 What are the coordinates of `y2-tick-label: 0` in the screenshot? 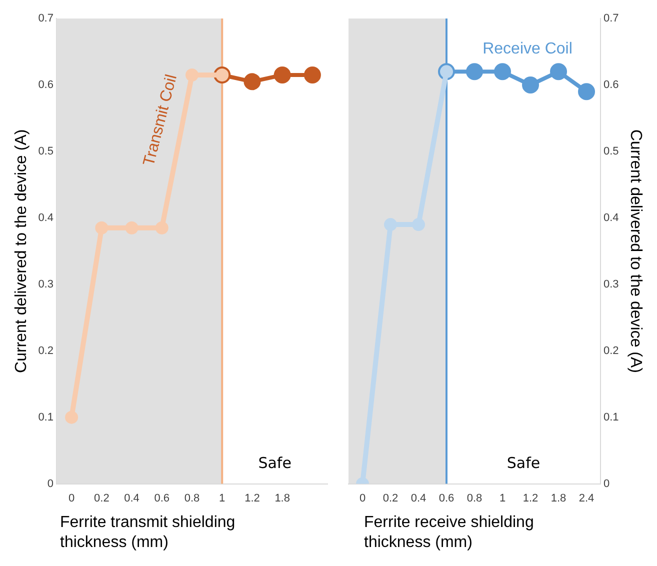 It's located at (607, 484).